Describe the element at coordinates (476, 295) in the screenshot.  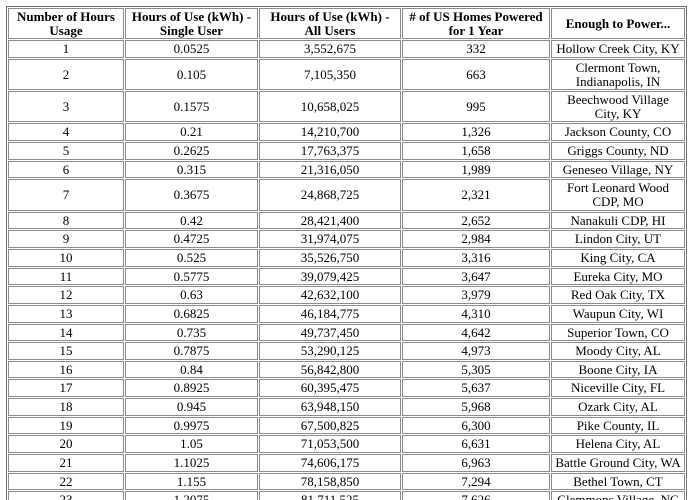
I see `table-cell: 3,979` at that location.